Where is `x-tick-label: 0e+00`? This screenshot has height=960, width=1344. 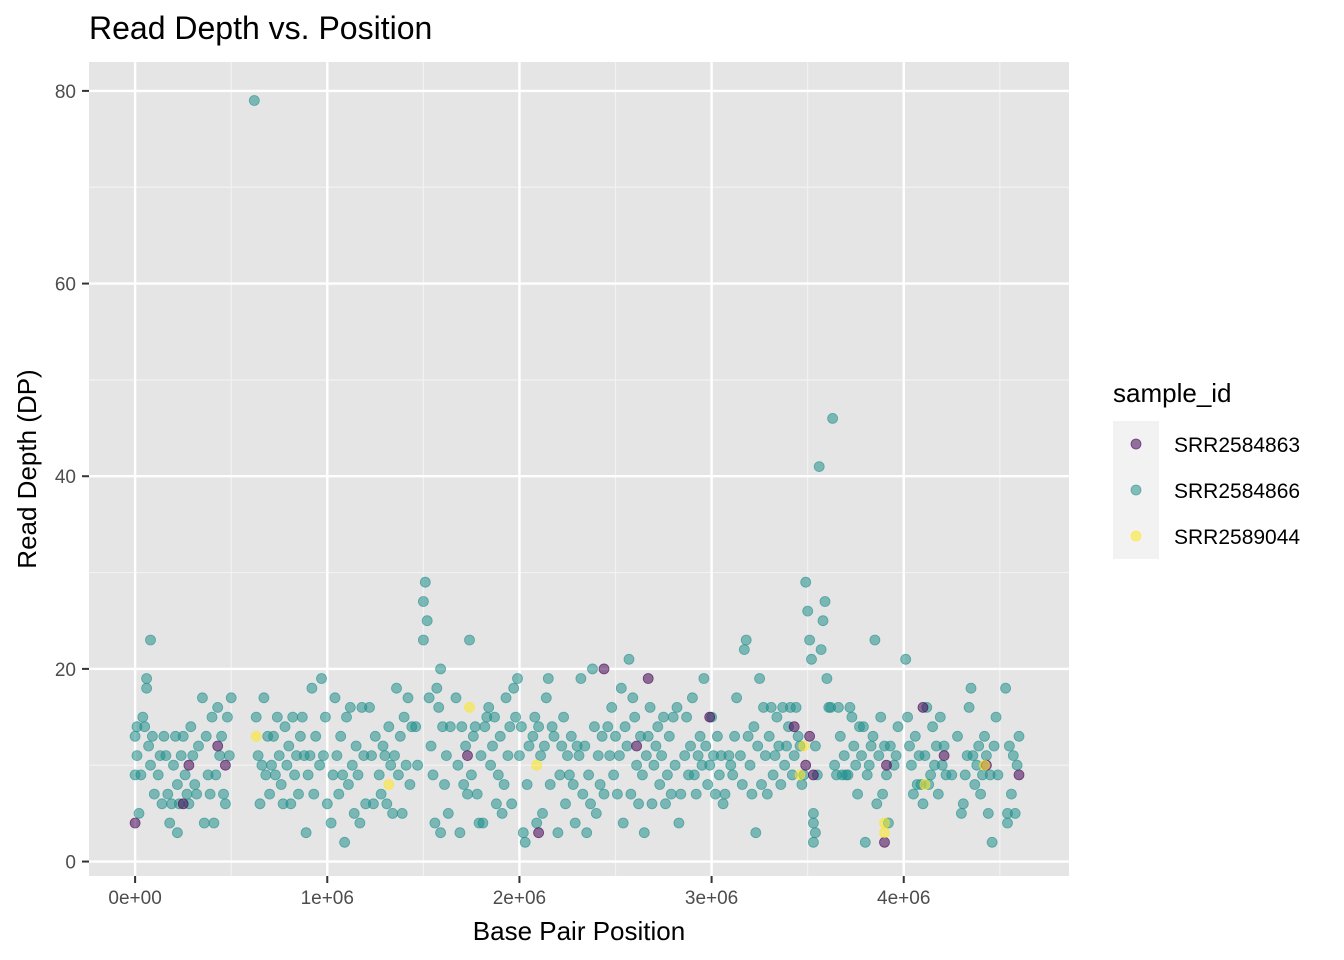
x-tick-label: 0e+00 is located at coordinates (134, 898).